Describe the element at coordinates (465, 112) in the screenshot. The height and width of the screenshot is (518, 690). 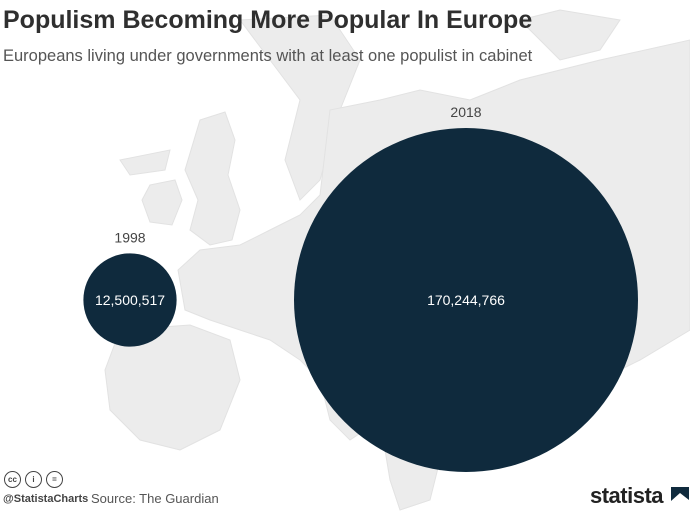
I see `bubble-category-label: 2018` at that location.